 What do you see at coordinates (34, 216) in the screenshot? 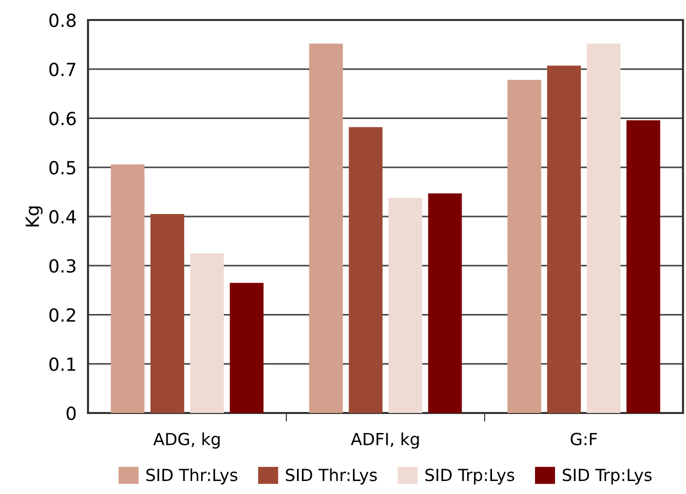
I see `y-axis-title: Kg` at bounding box center [34, 216].